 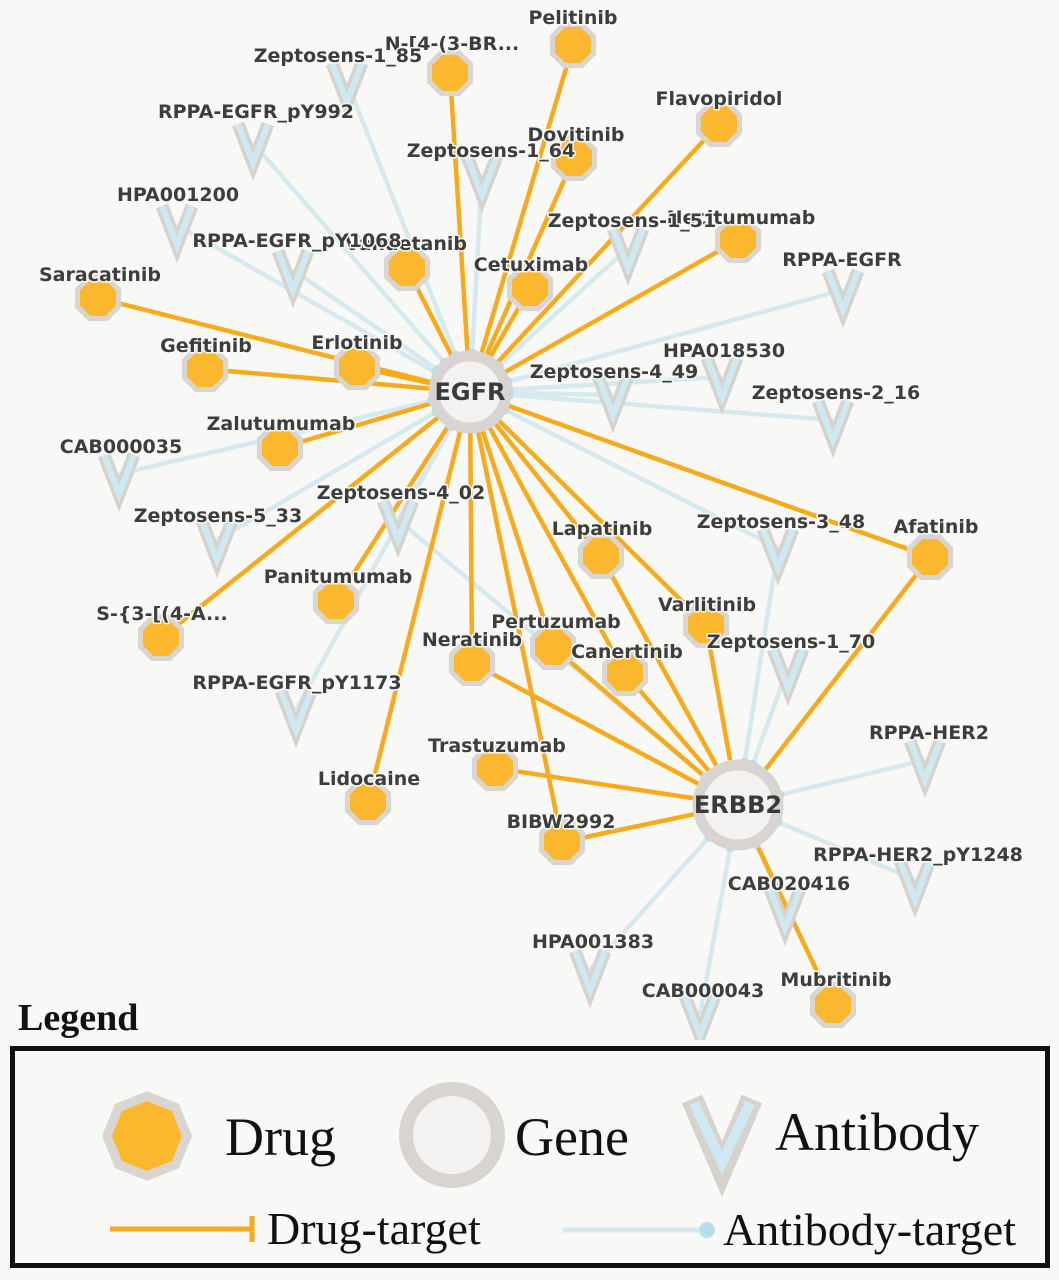 What do you see at coordinates (738, 805) in the screenshot?
I see `node-gene-ERBB2: ERBB2` at bounding box center [738, 805].